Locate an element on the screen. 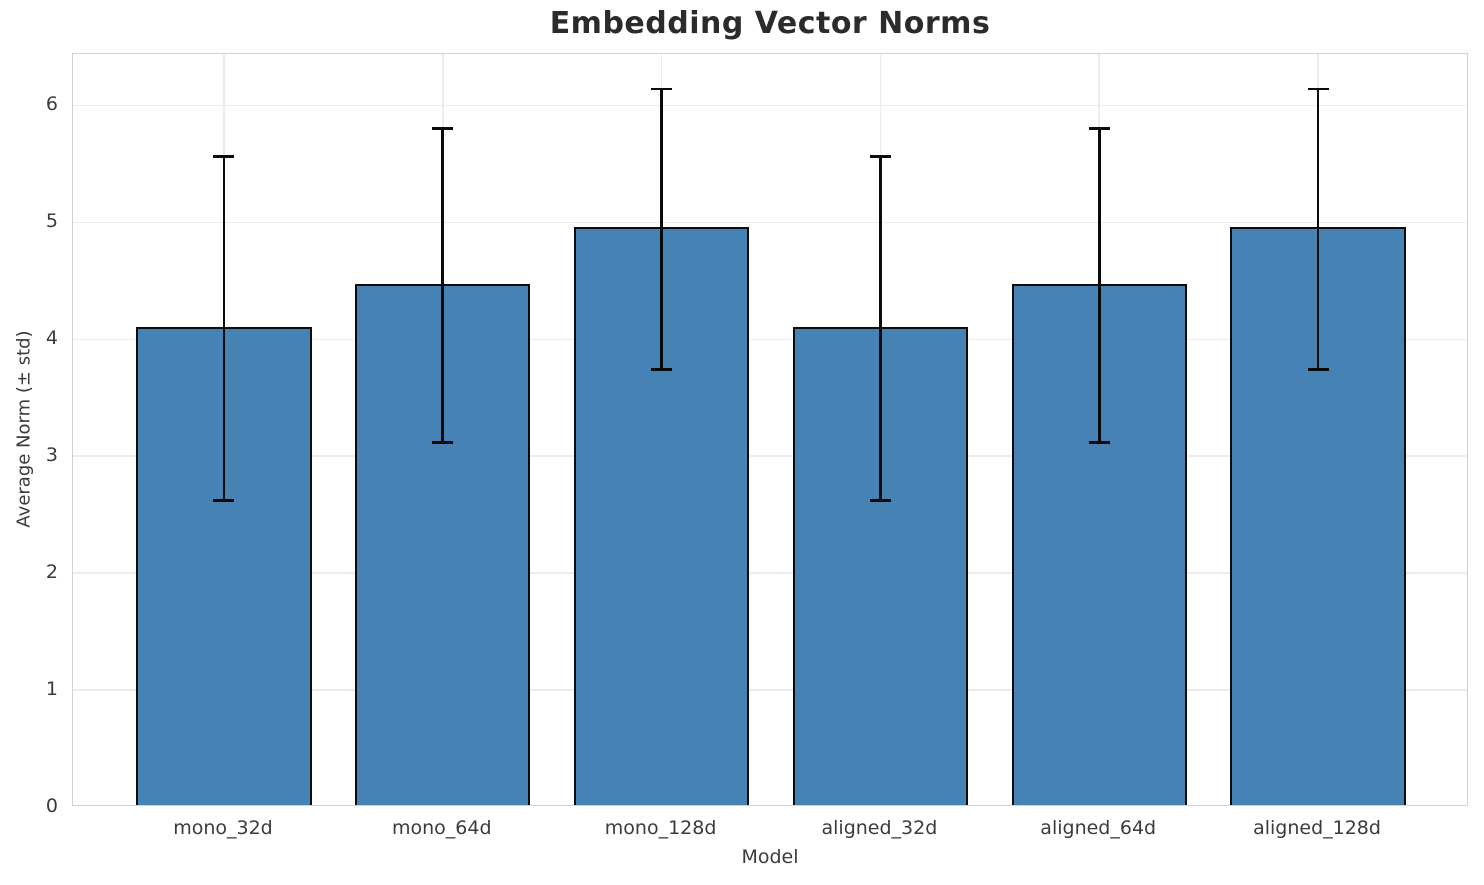  x-axis-label: Model is located at coordinates (770, 857).